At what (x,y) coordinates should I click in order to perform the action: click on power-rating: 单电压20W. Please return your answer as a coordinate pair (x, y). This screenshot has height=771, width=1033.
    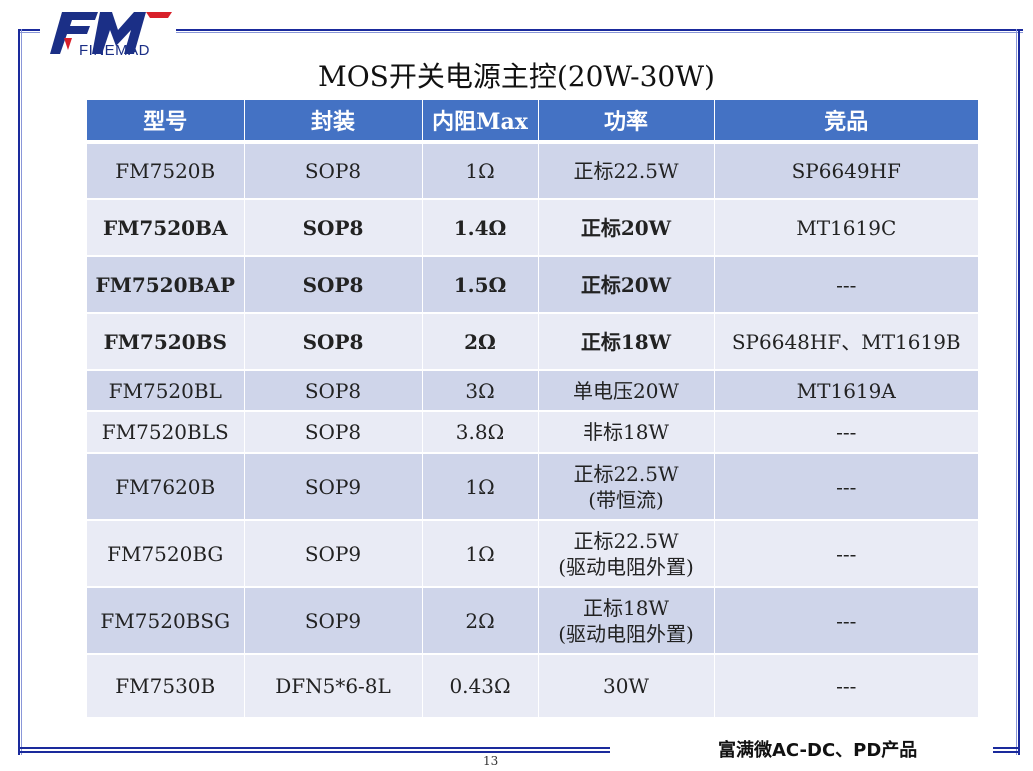
    Looking at the image, I should click on (625, 390).